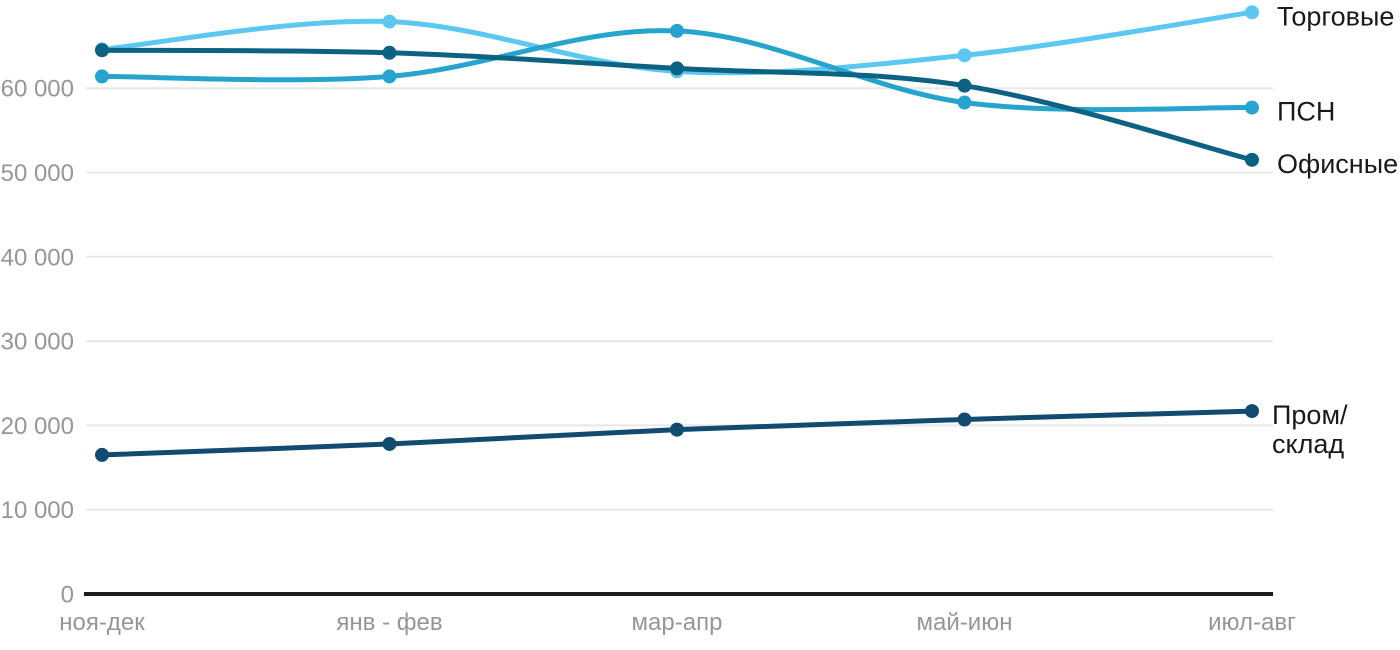  Describe the element at coordinates (677, 622) in the screenshot. I see `x-tick-label: мар-апр` at that location.